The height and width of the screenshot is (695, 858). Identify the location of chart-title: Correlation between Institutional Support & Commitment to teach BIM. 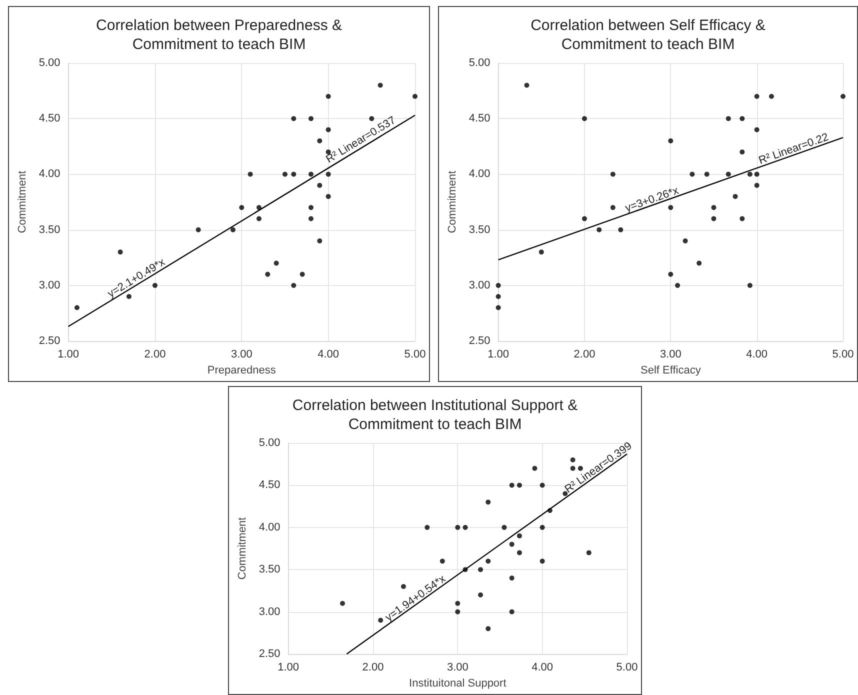
(435, 415).